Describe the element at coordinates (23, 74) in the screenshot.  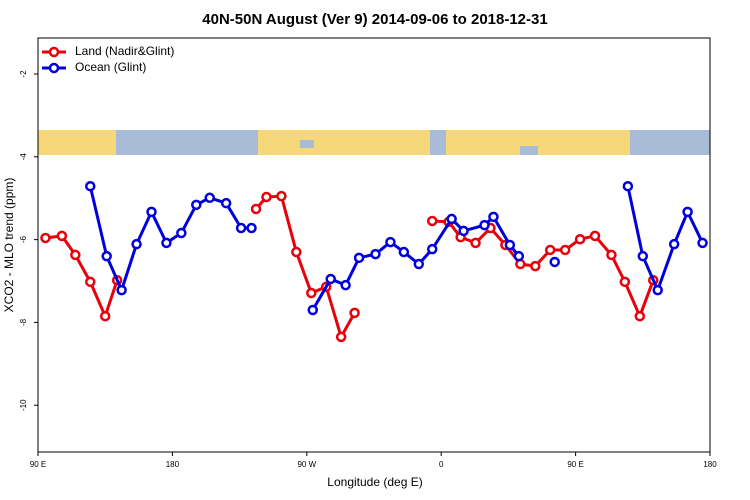
I see `y-tick-label: -2` at that location.